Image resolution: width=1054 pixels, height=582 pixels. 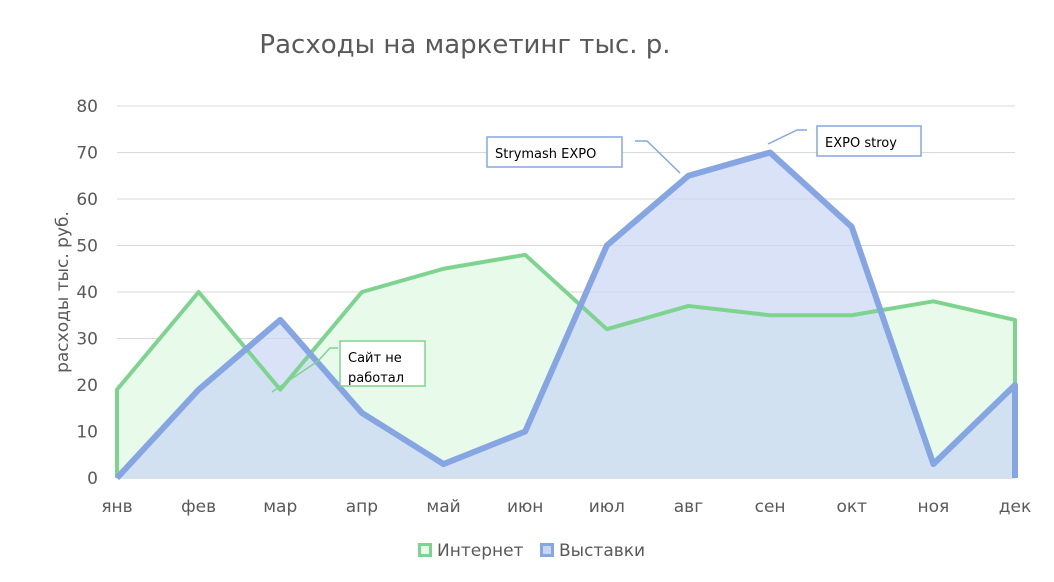 What do you see at coordinates (362, 507) in the screenshot?
I see `x-tick-label: апр` at bounding box center [362, 507].